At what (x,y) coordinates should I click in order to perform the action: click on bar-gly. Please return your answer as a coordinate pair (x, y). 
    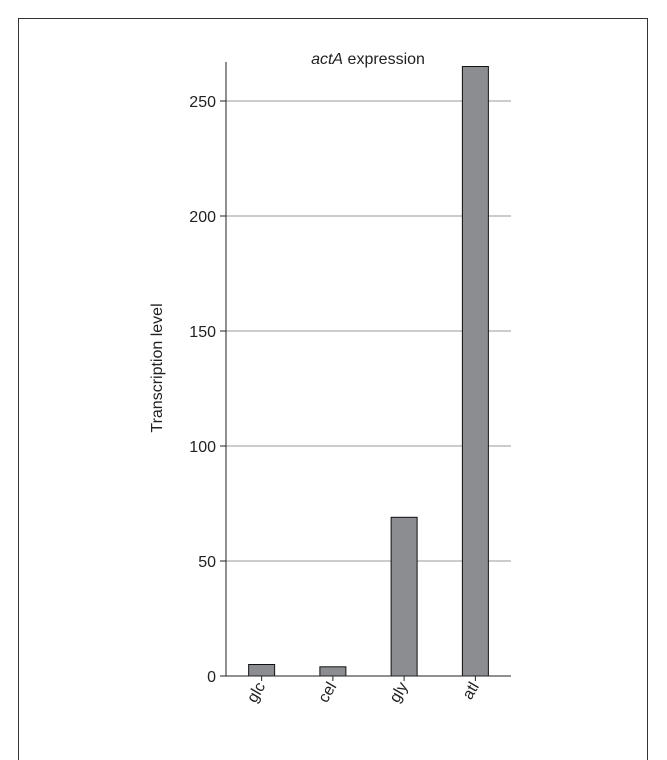
    Looking at the image, I should click on (404, 596).